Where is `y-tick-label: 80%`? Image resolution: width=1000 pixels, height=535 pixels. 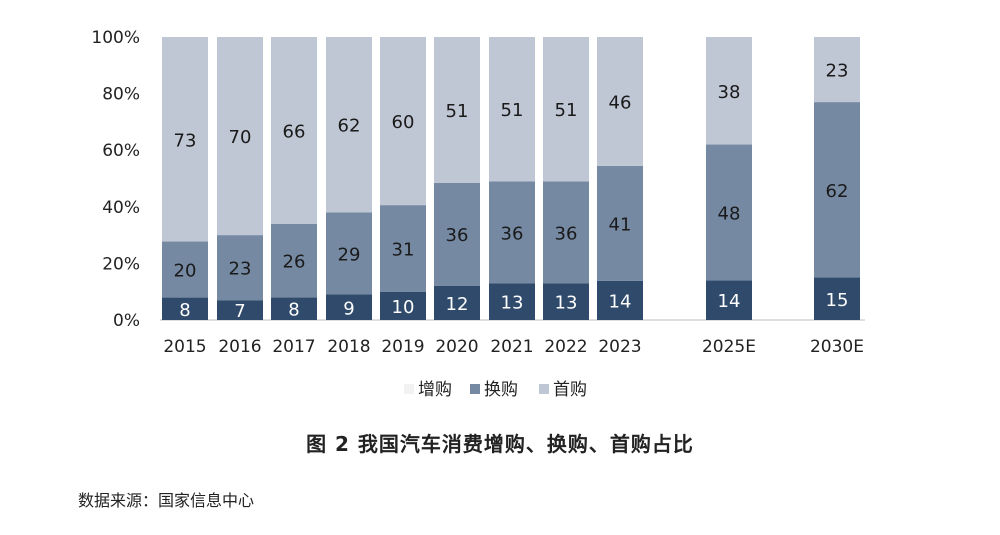 y-tick-label: 80% is located at coordinates (121, 95).